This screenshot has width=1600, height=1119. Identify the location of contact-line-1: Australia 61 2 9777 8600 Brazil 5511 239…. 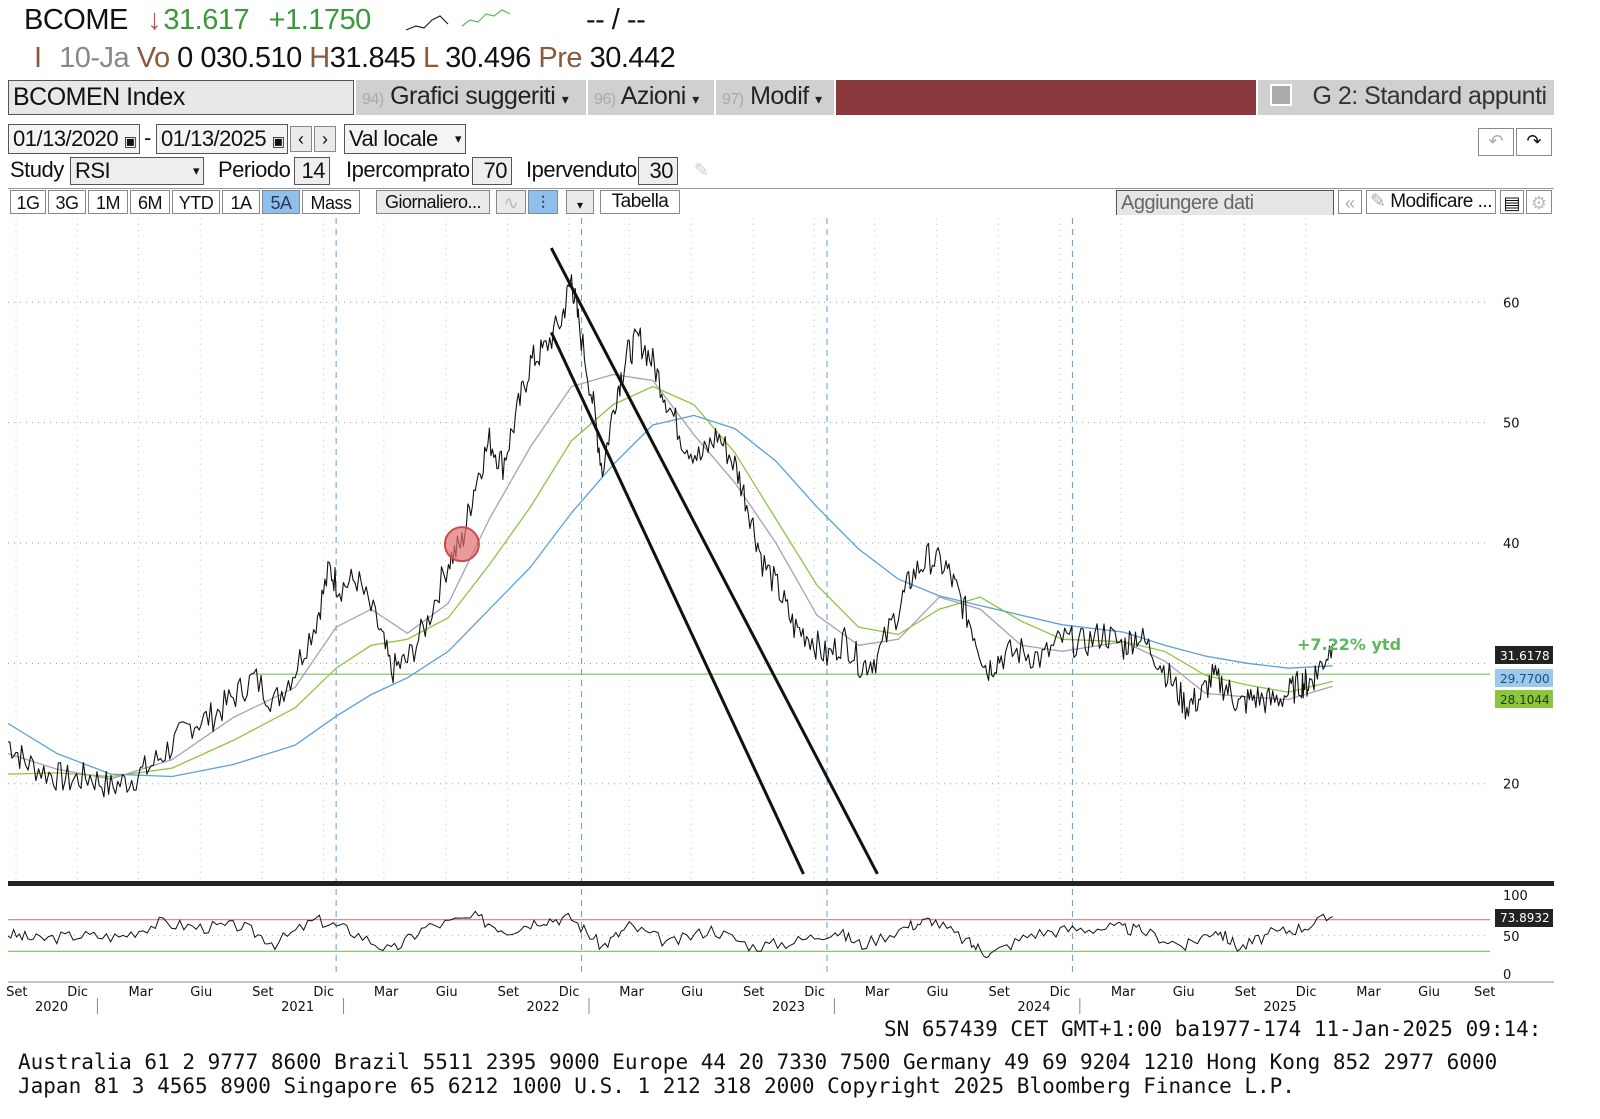
(758, 1062).